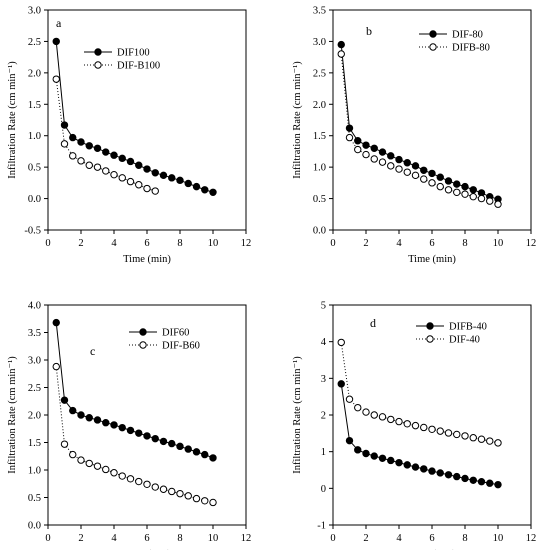  What do you see at coordinates (32, 231) in the screenshot?
I see `y-tick-label: -0.5` at bounding box center [32, 231].